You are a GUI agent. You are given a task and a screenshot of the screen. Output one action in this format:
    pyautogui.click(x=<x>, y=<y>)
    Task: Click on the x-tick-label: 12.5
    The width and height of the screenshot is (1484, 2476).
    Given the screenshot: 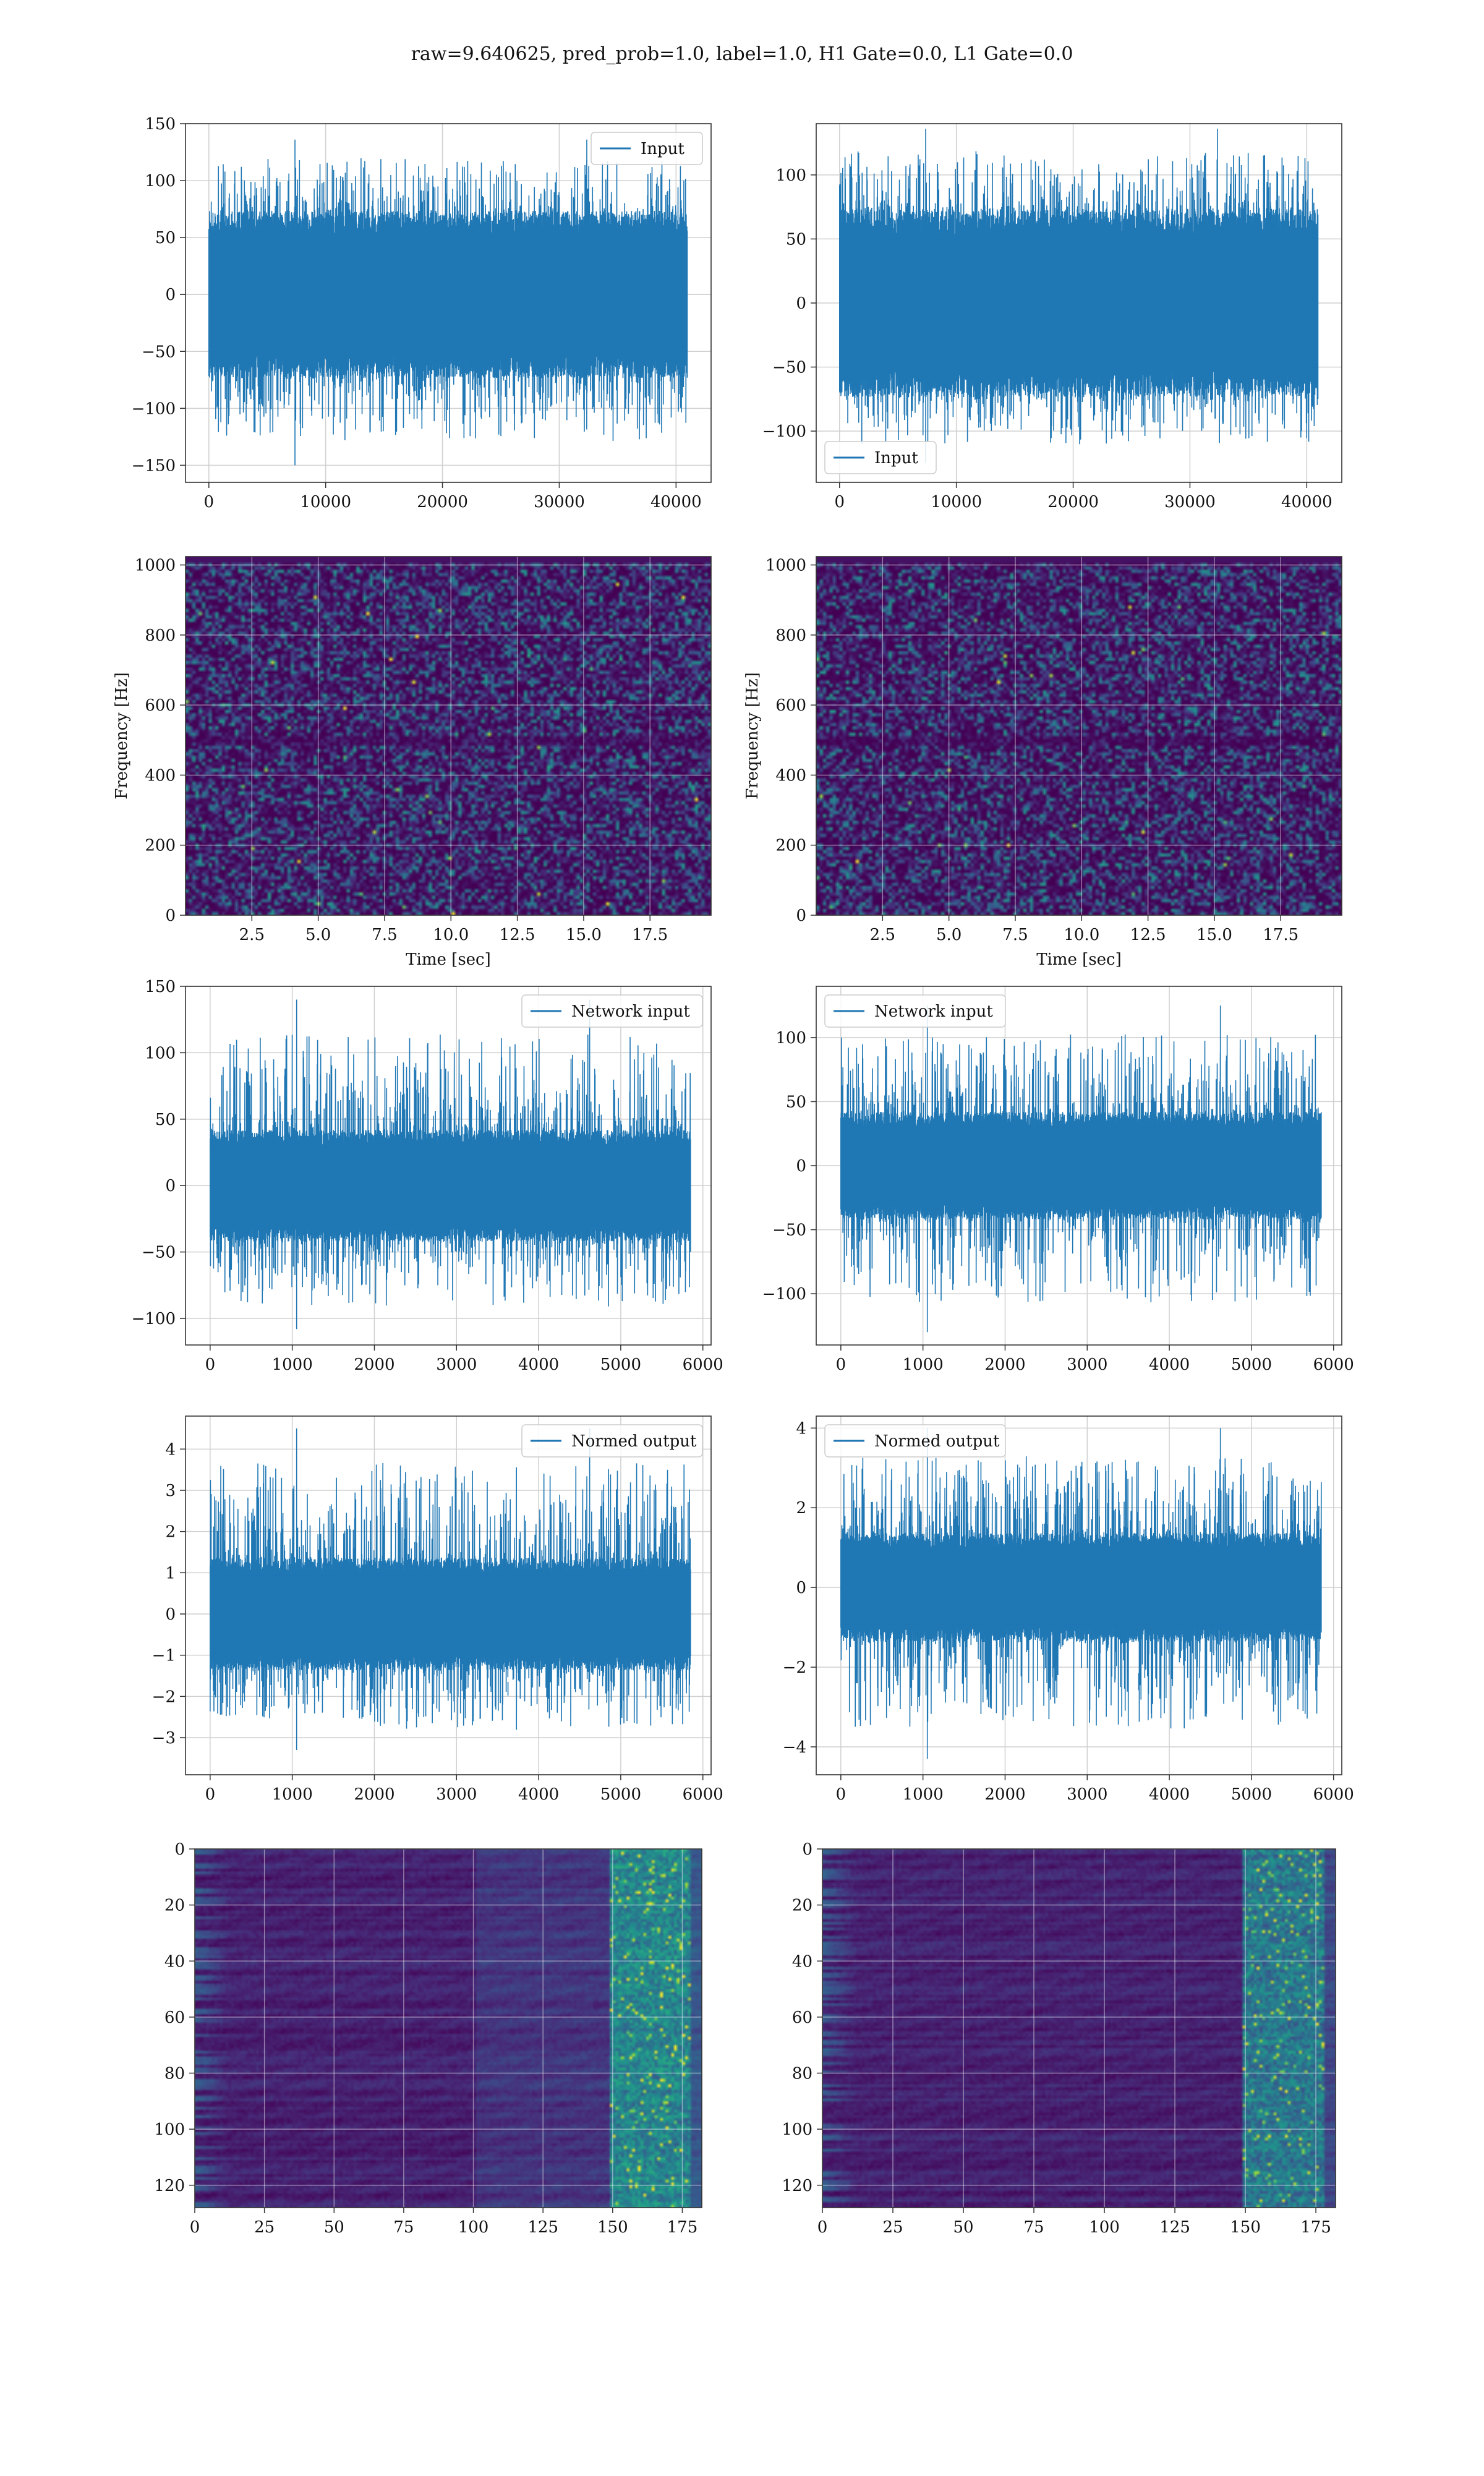 What is the action you would take?
    pyautogui.click(x=1148, y=935)
    